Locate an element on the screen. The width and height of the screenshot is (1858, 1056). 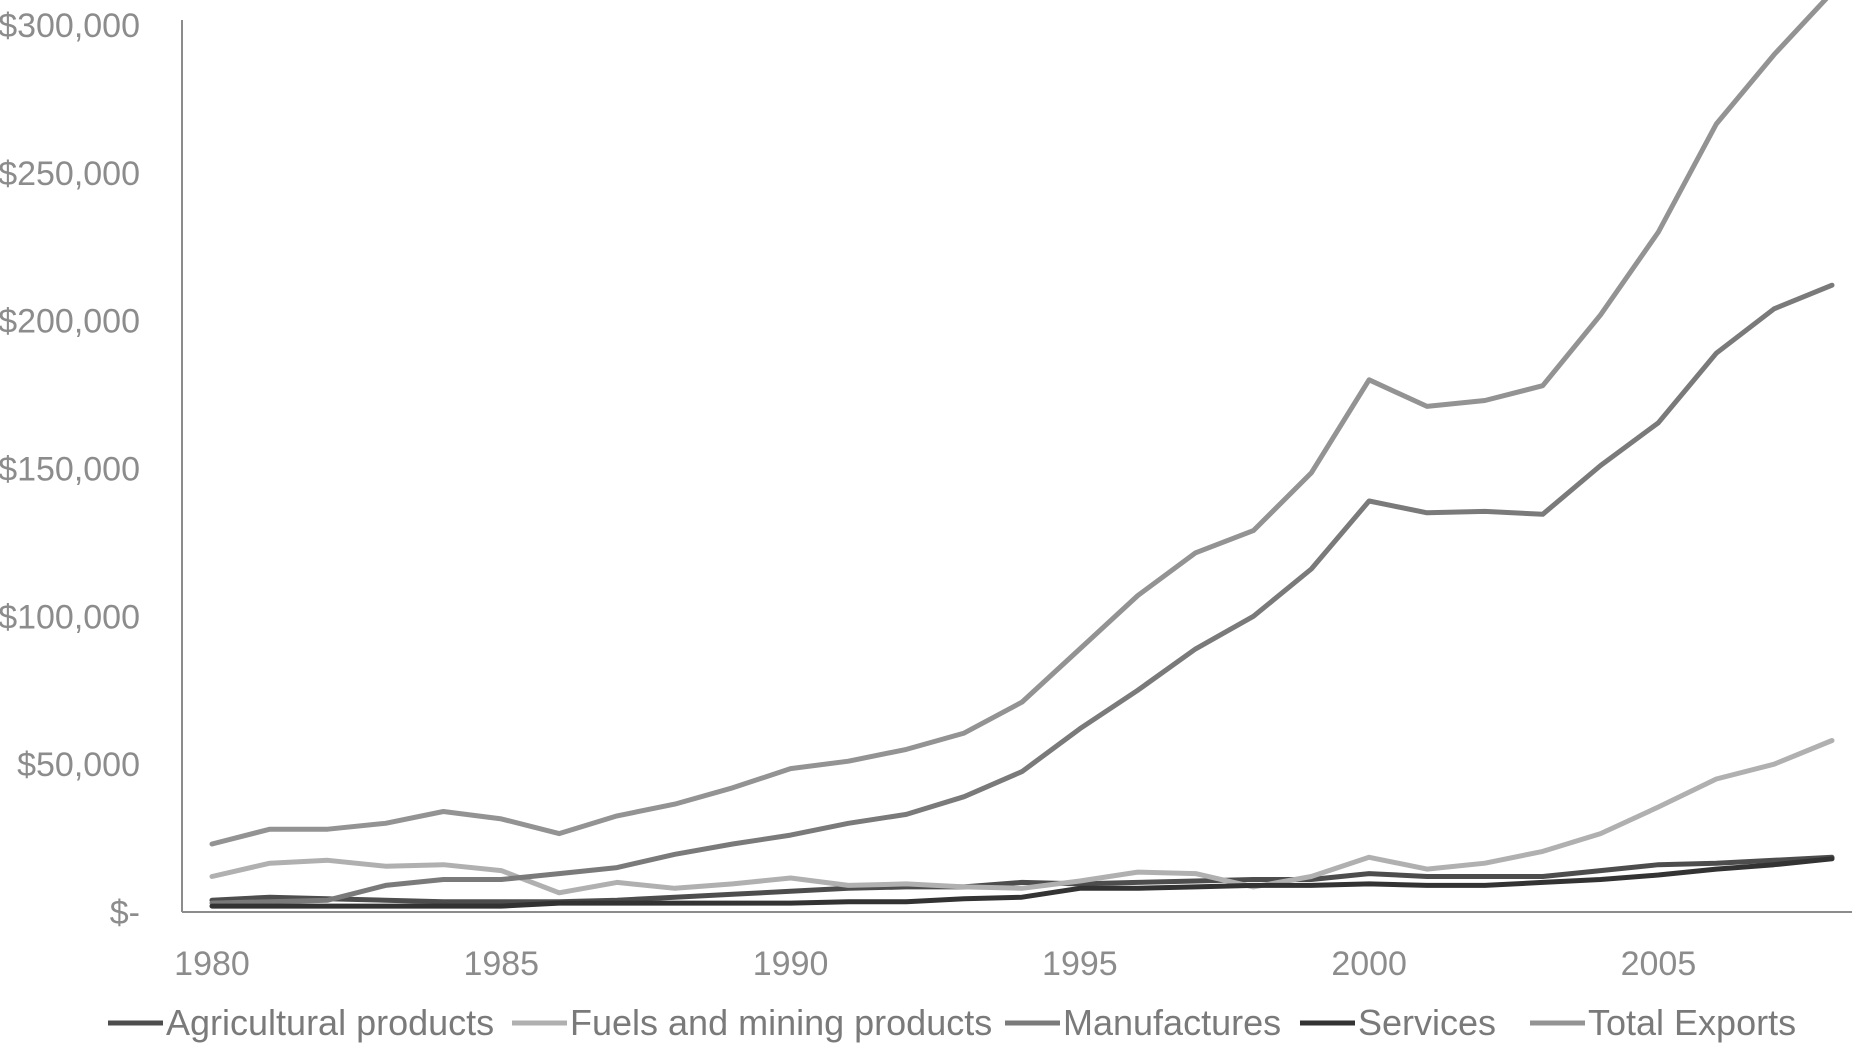
legend-item-manufactures: Manufactures is located at coordinates (1143, 1022).